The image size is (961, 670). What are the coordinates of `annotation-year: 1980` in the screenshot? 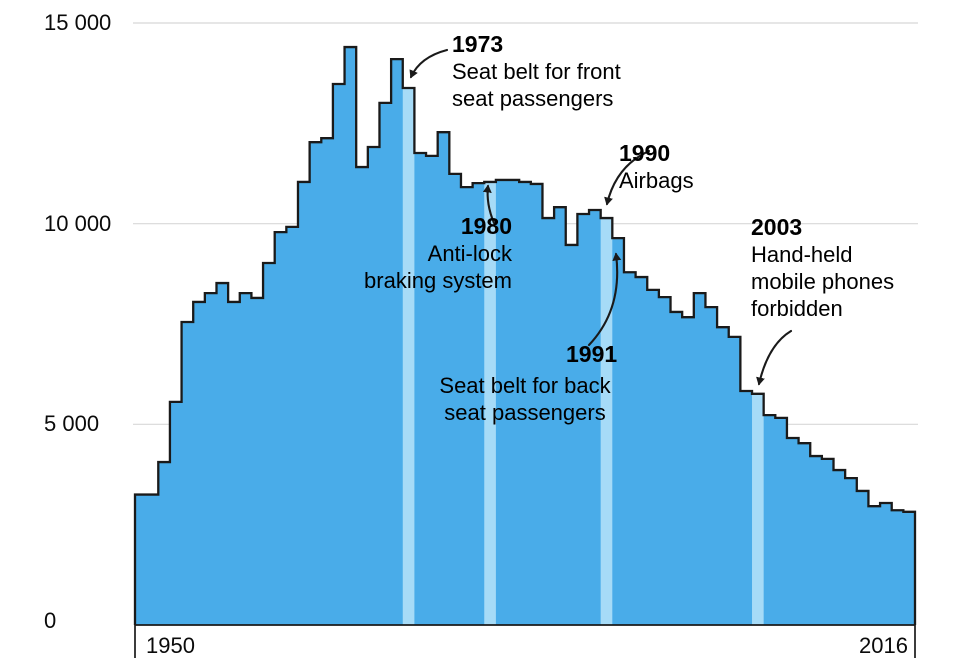 It's located at (486, 226).